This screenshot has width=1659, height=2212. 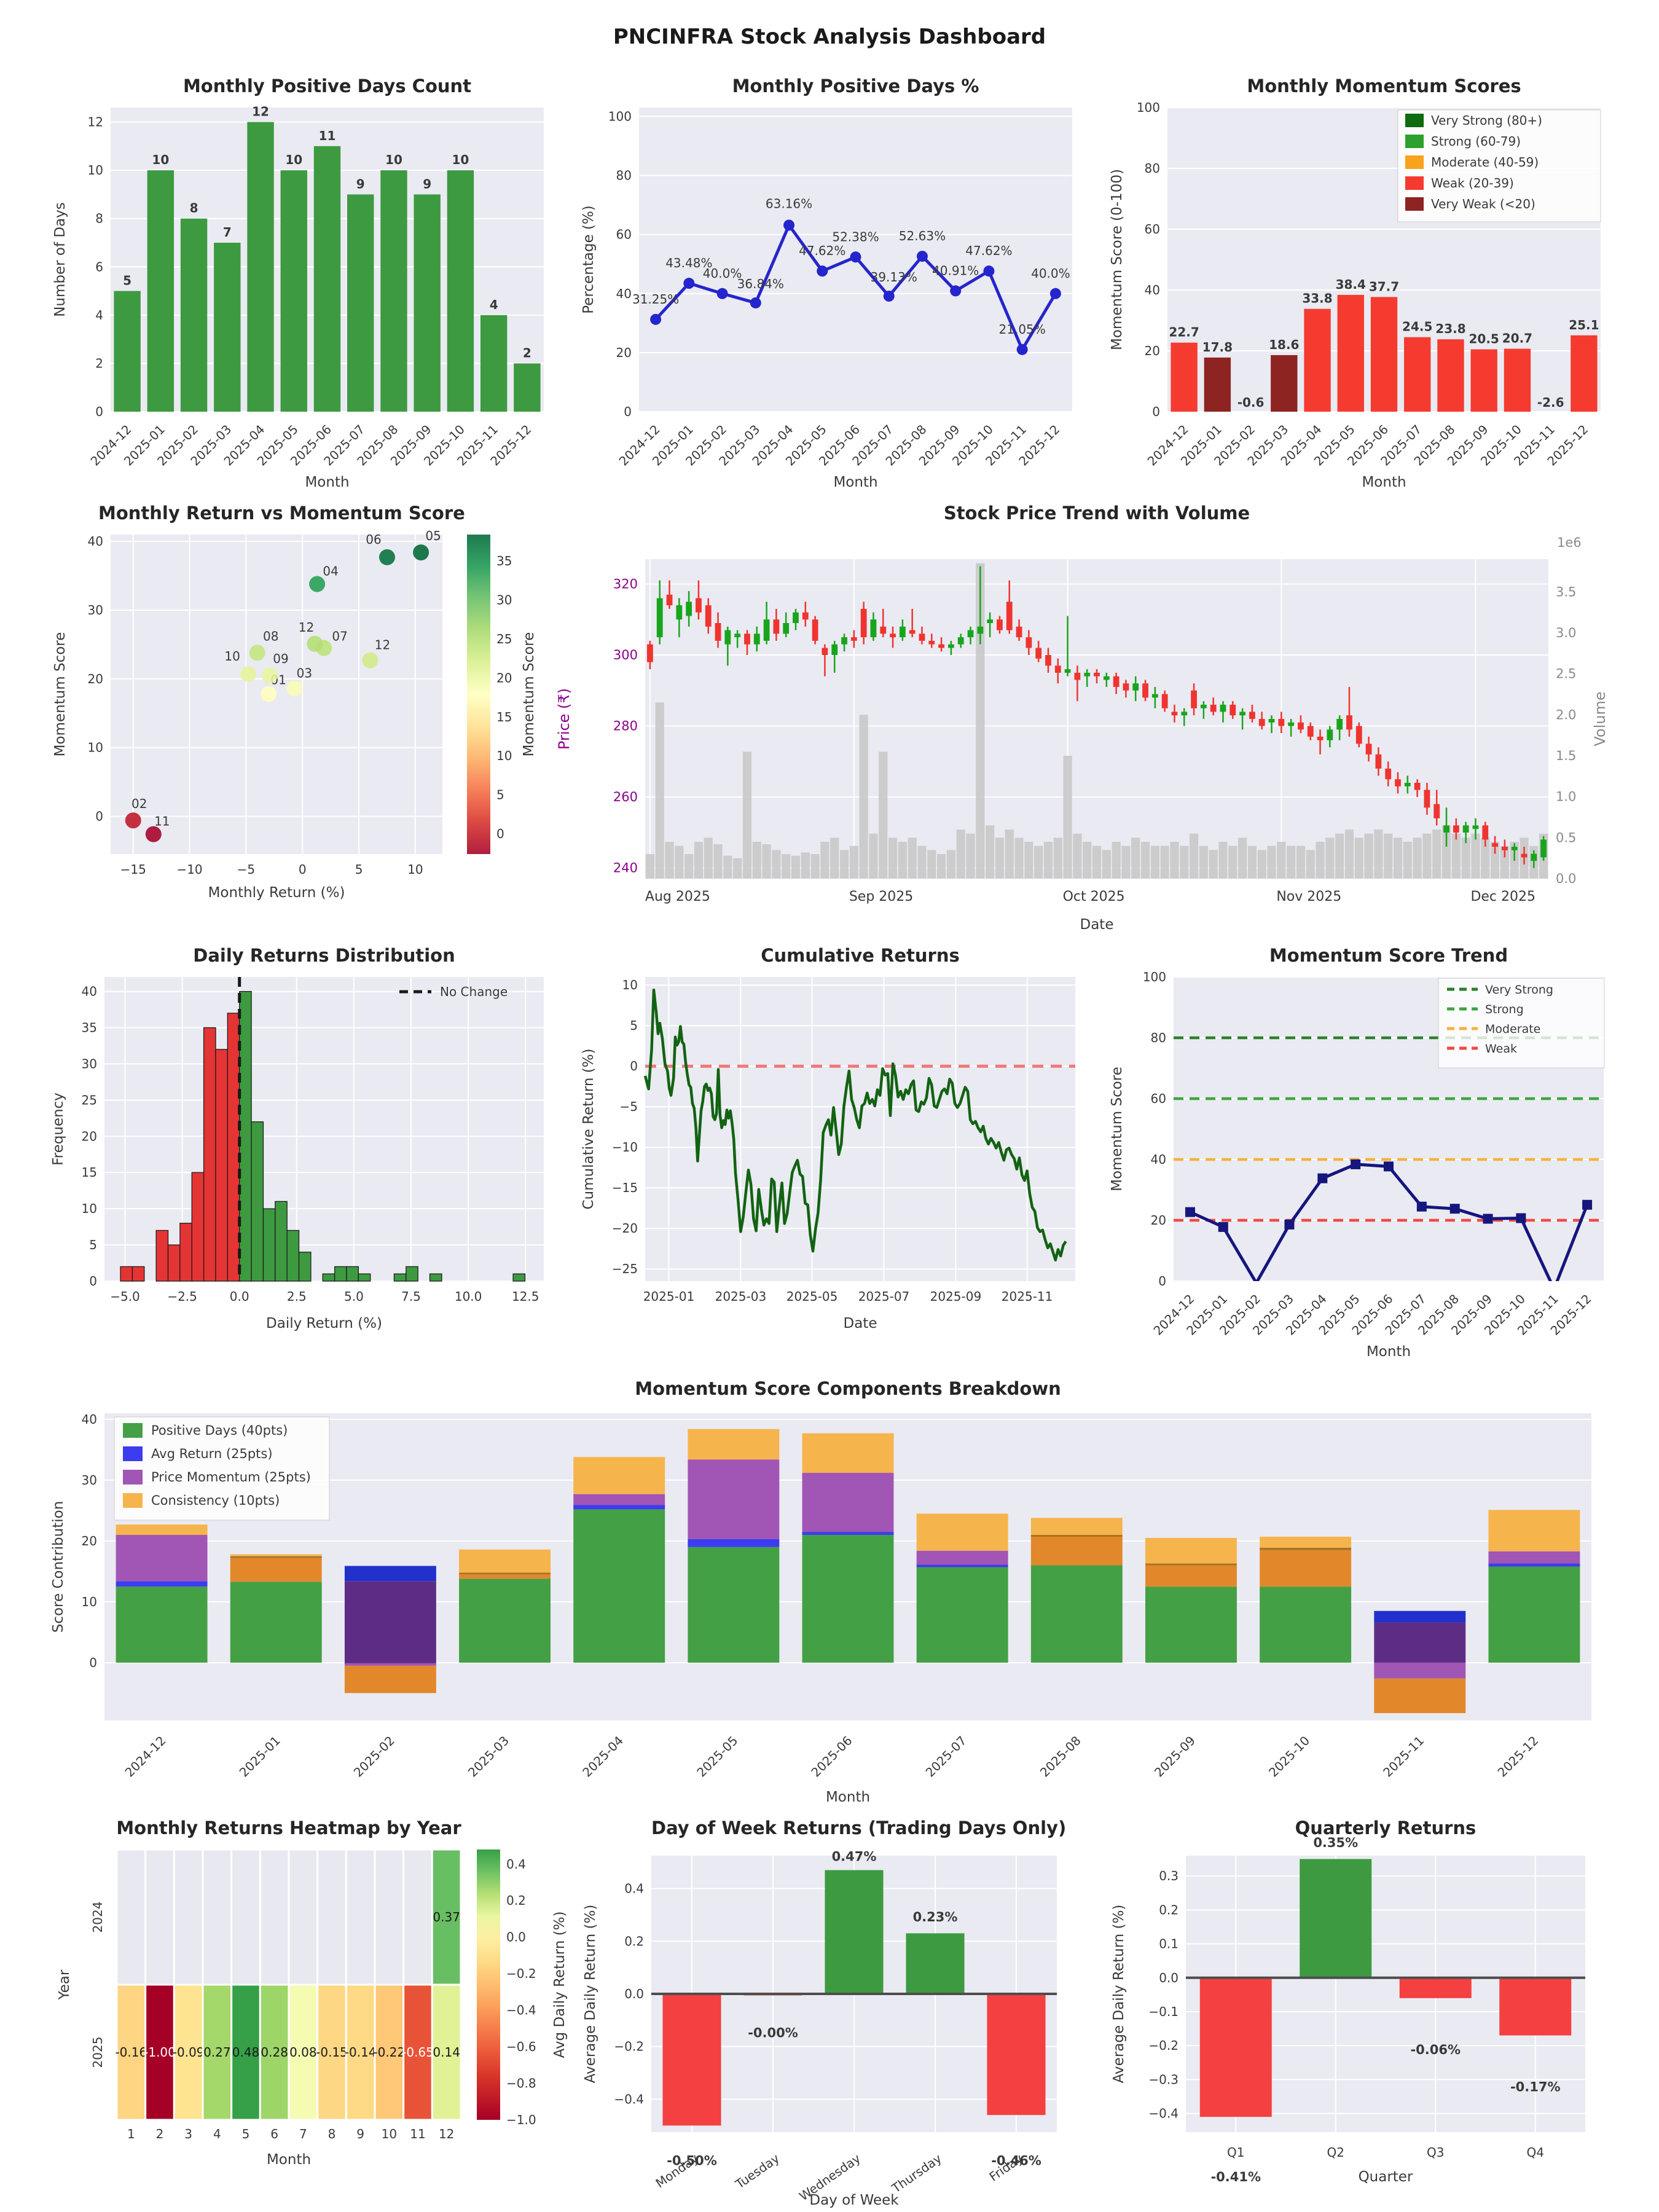 I want to click on svg-text: Q2, so click(x=1335, y=2152).